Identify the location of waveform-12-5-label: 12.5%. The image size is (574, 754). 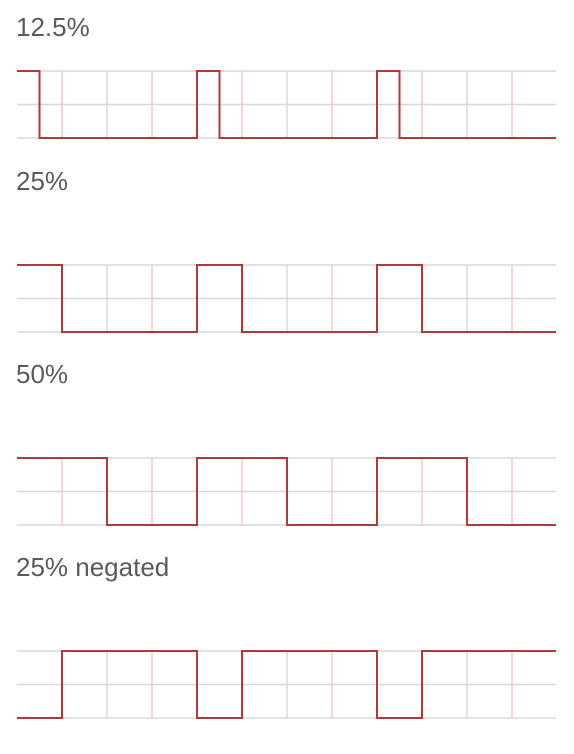
(53, 27).